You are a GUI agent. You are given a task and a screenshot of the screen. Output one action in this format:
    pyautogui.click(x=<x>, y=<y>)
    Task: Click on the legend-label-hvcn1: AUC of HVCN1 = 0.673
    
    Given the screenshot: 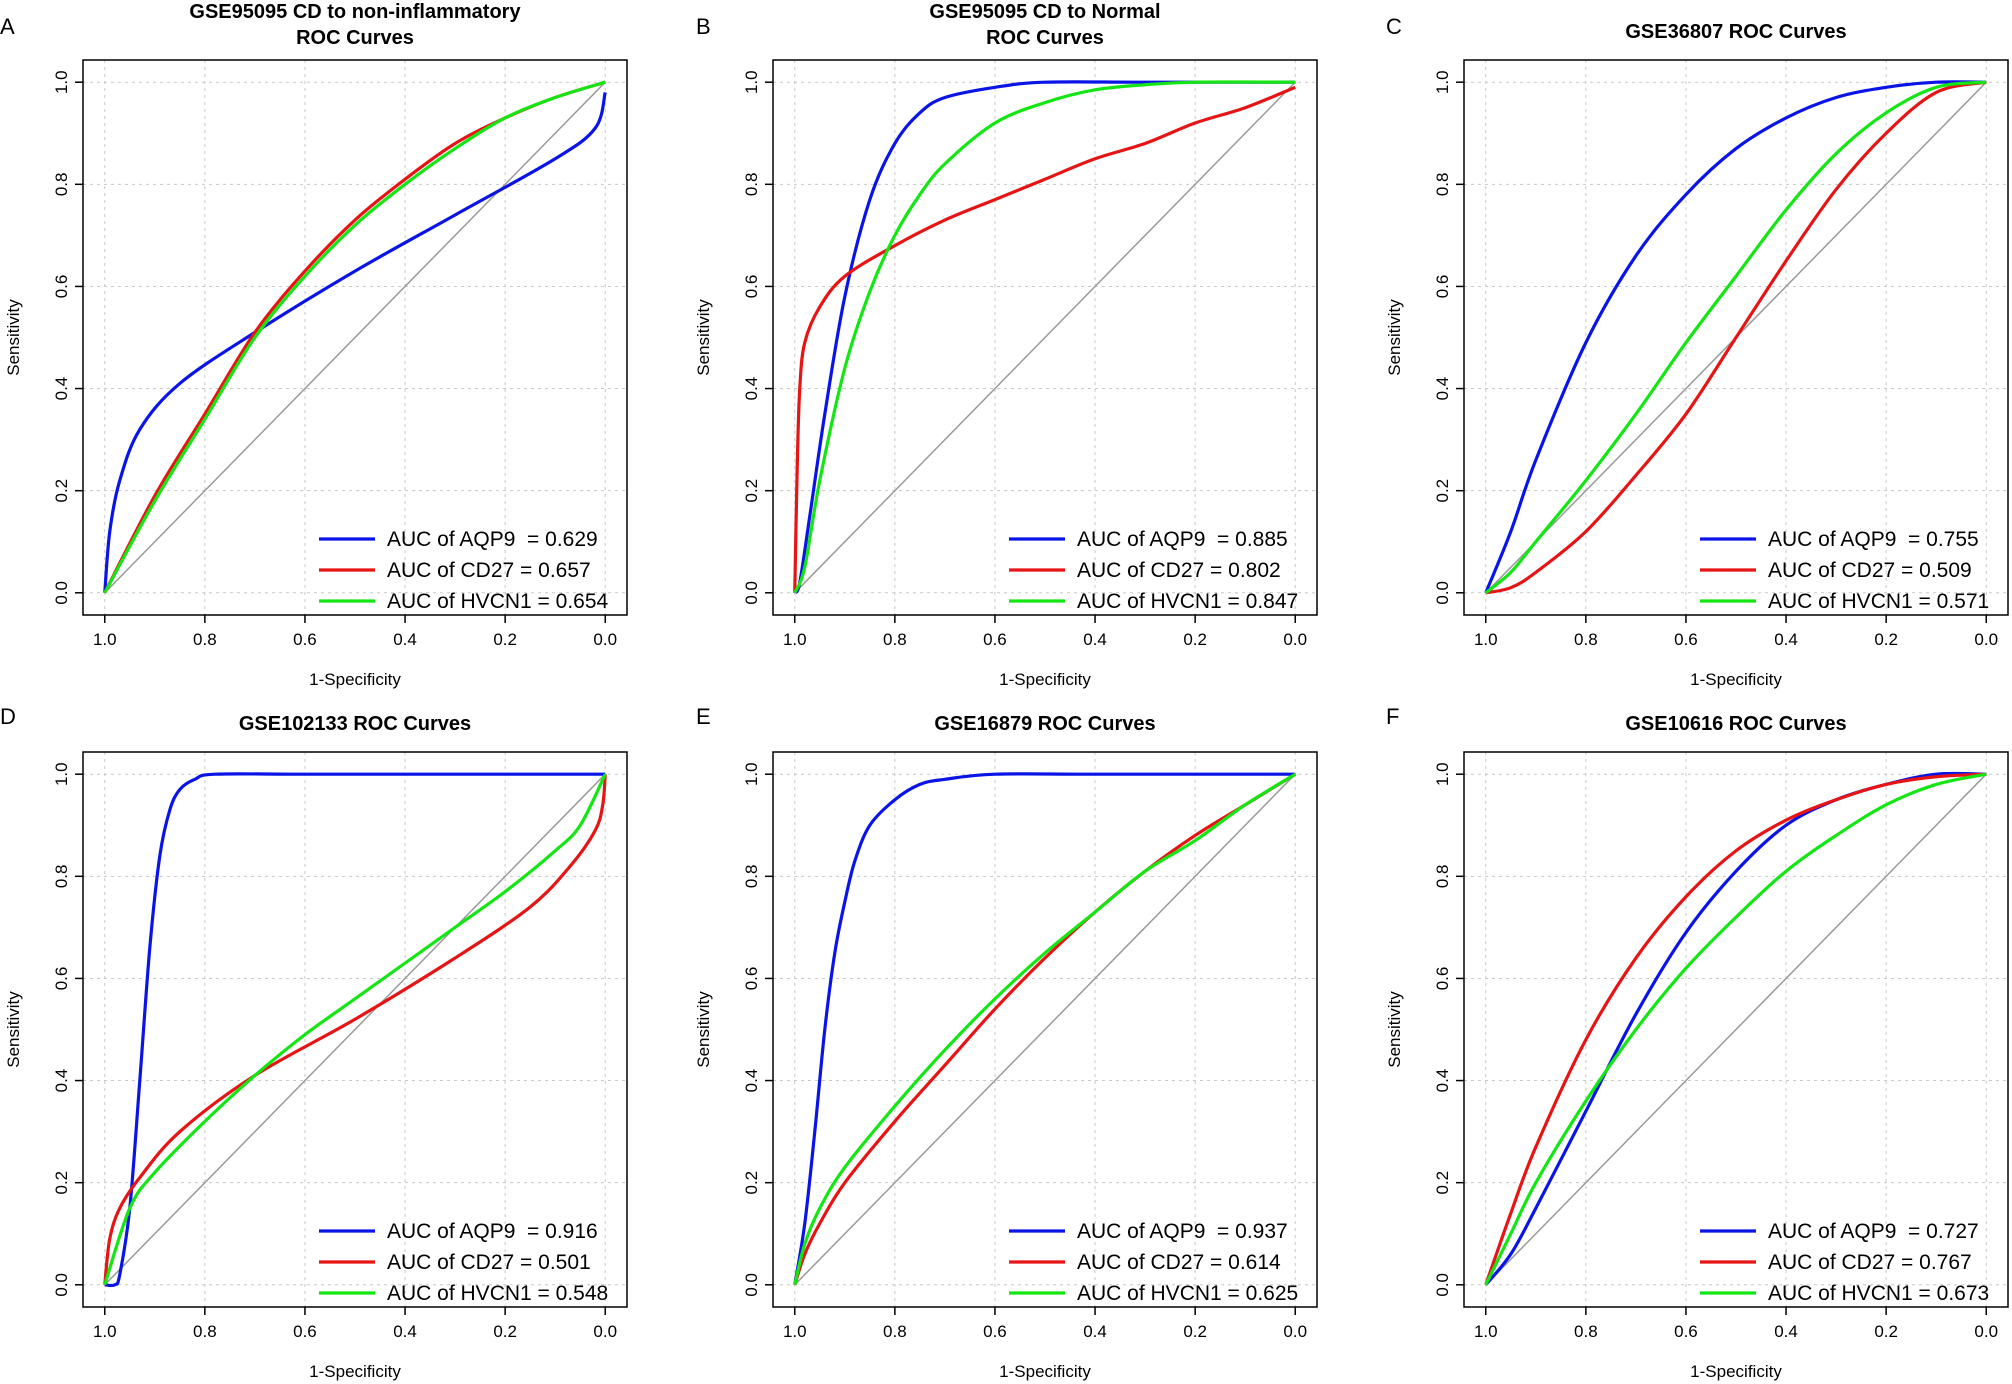 What is the action you would take?
    pyautogui.click(x=1878, y=1293)
    